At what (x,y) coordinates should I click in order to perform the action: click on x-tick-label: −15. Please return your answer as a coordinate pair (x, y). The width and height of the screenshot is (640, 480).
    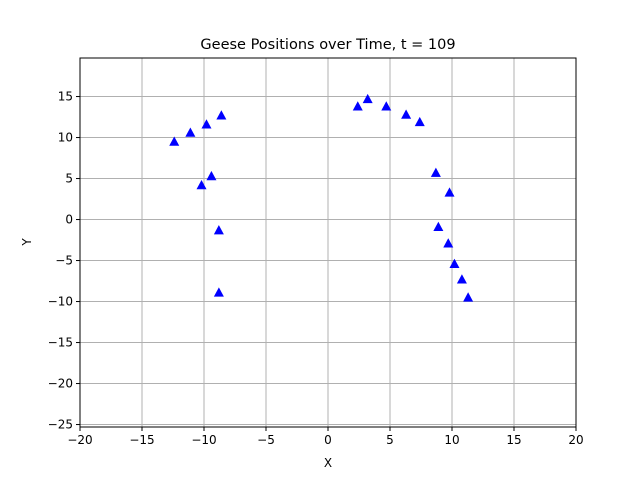
    Looking at the image, I should click on (141, 440).